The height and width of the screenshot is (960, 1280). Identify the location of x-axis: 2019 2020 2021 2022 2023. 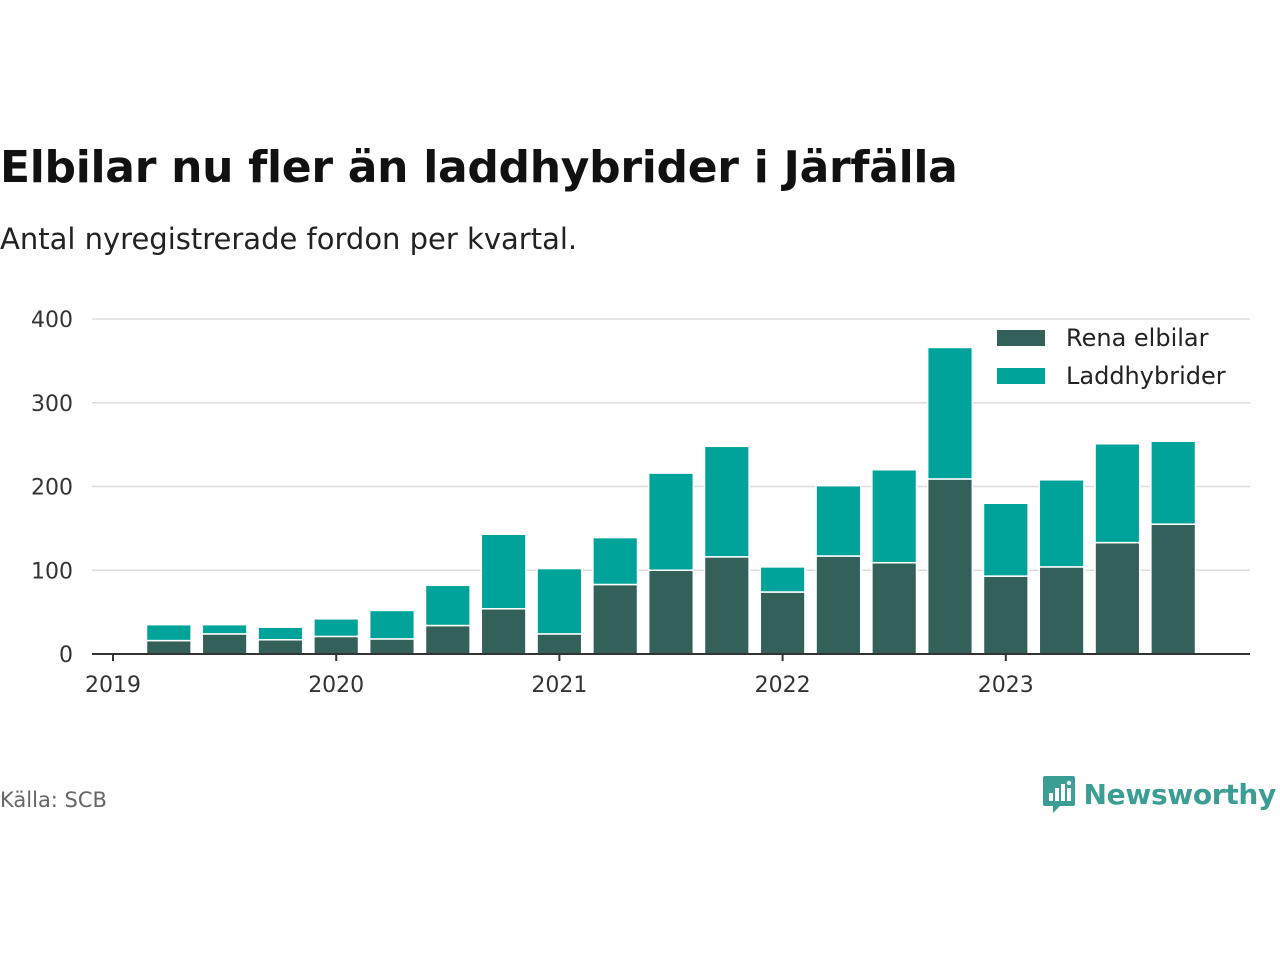
(667, 675).